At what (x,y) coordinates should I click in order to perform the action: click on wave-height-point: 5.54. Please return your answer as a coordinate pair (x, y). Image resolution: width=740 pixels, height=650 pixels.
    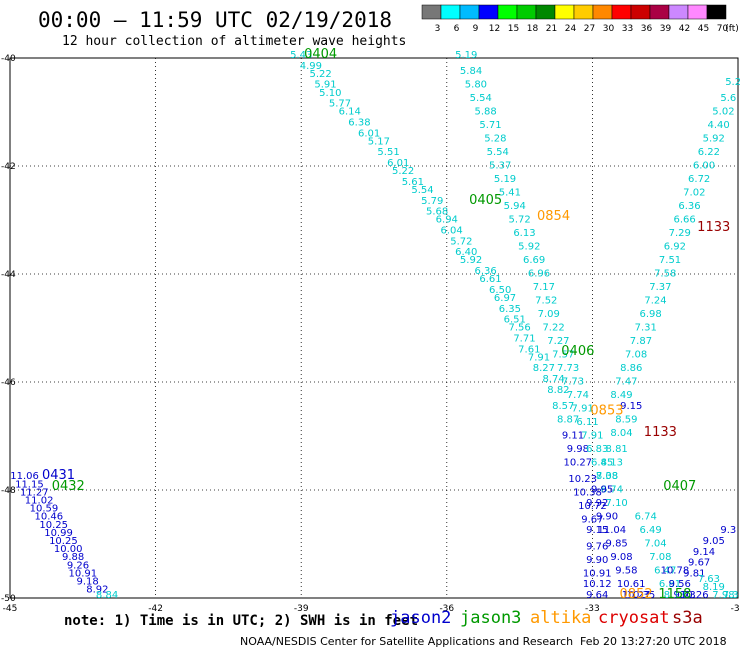
    Looking at the image, I should click on (422, 190).